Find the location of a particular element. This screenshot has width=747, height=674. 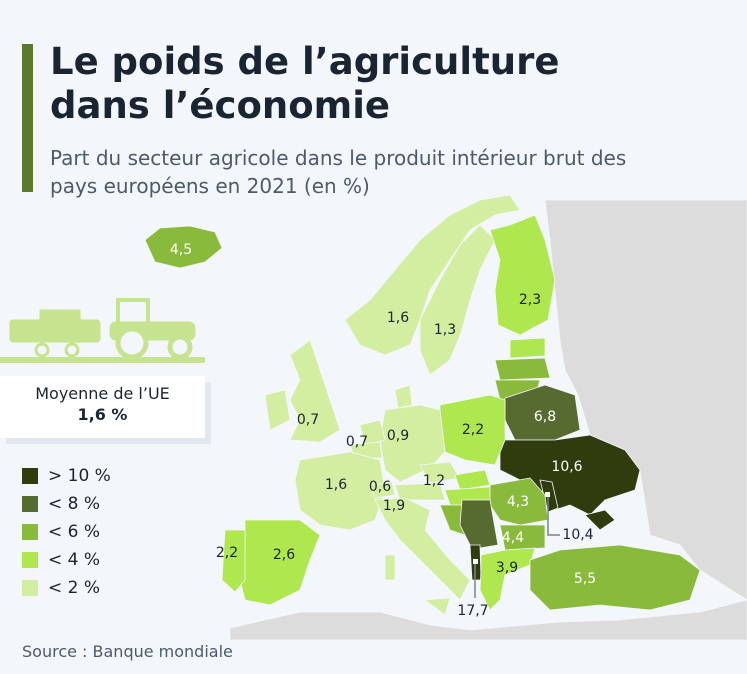

legend-item: > 10 % is located at coordinates (66, 476).